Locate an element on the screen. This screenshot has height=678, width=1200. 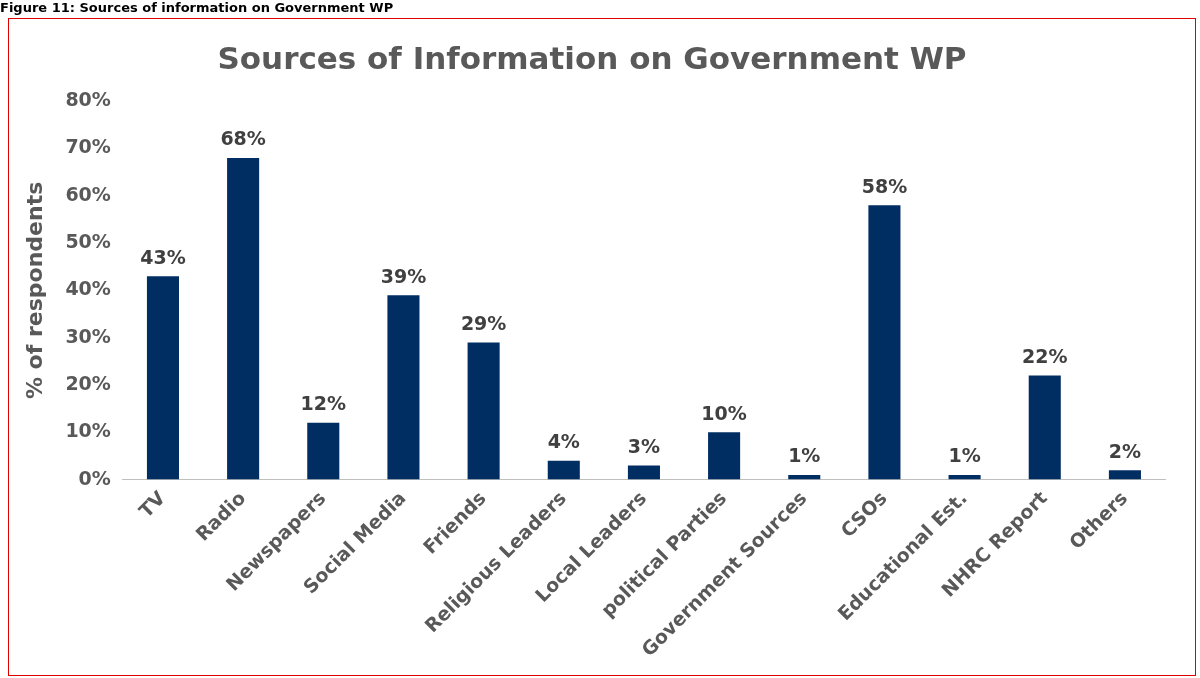
y-tick-label: 0% is located at coordinates (94, 477).